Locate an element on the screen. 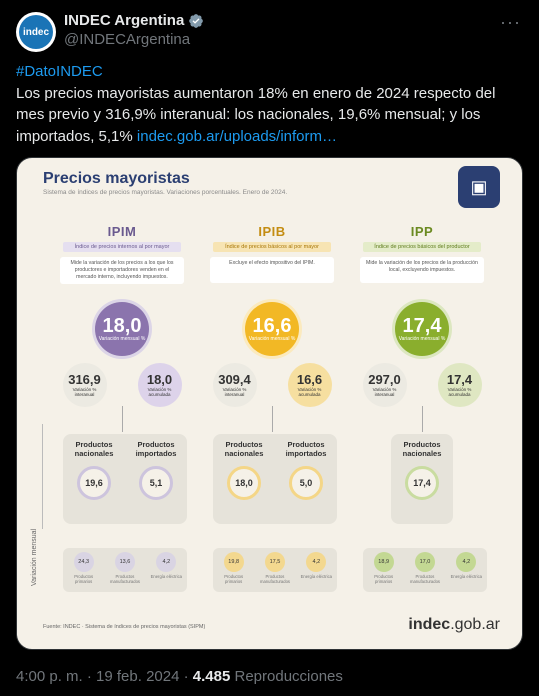 This screenshot has height=696, width=539. breakdown-item: 18,9 Productos primarios is located at coordinates (384, 568).